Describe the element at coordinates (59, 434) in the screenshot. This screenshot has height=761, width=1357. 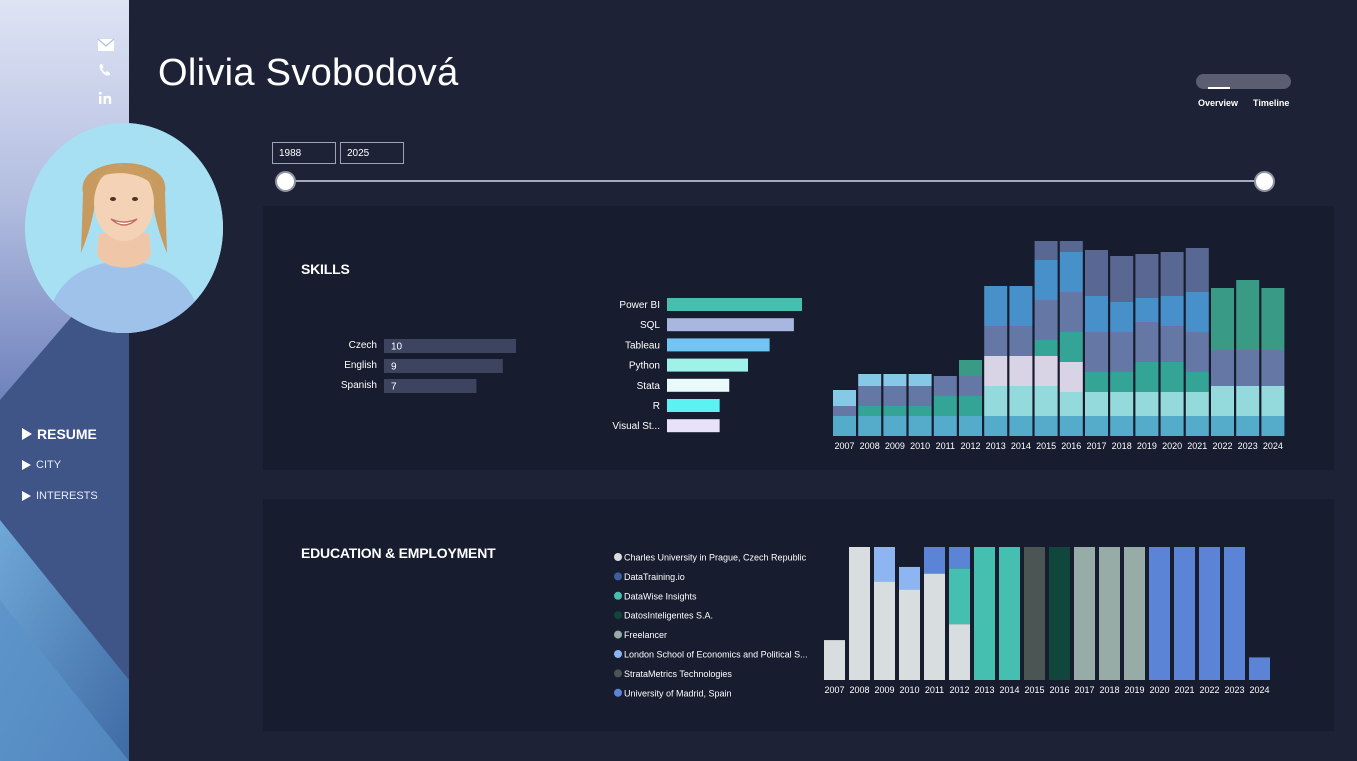
I see `nav-item-resume: RESUME` at that location.